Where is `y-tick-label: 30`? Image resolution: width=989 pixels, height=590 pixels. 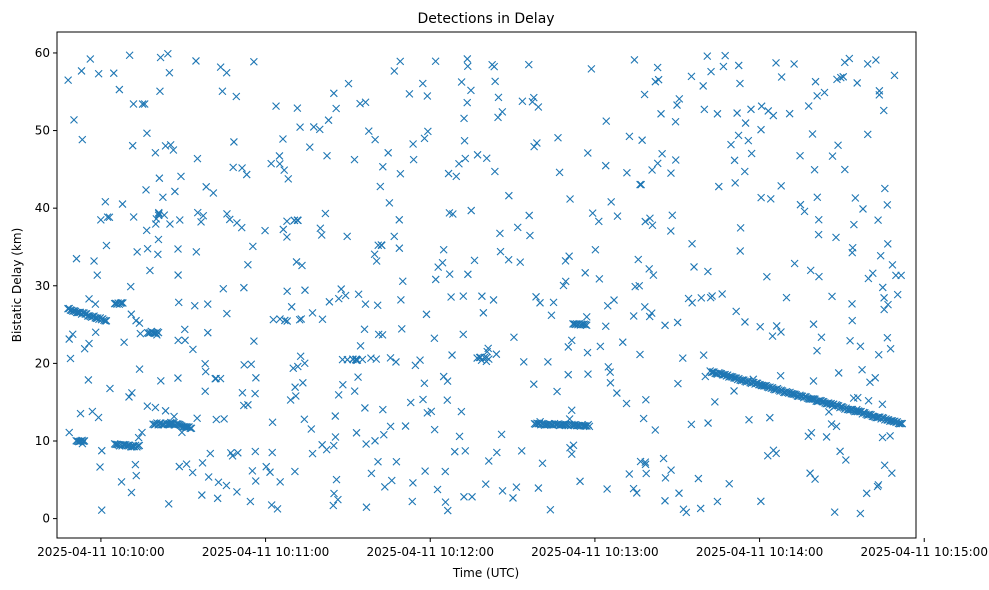 y-tick-label: 30 is located at coordinates (42, 286).